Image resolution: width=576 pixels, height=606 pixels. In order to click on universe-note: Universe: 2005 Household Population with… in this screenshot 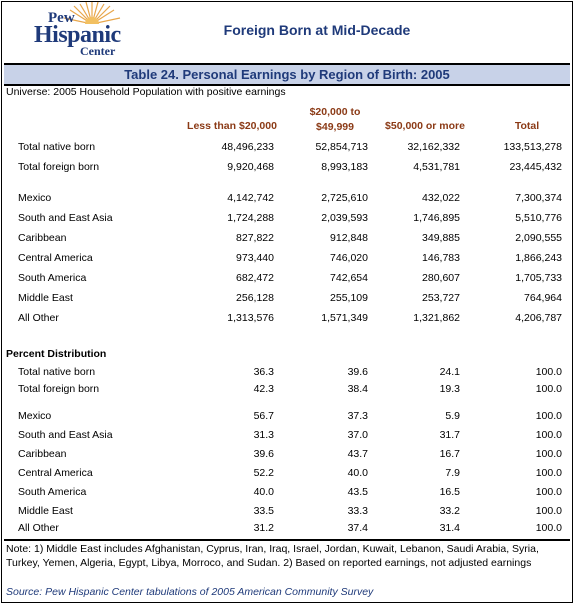, I will do `click(146, 92)`.